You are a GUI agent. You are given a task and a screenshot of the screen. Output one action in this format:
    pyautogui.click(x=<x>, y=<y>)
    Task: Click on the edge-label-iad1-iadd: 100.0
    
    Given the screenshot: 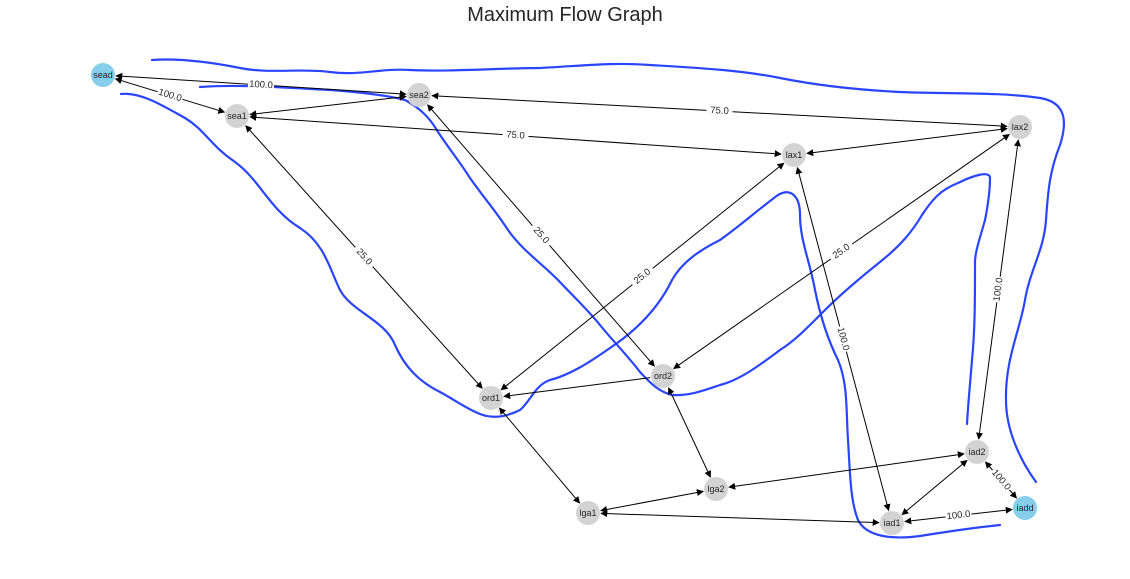 What is the action you would take?
    pyautogui.click(x=958, y=516)
    